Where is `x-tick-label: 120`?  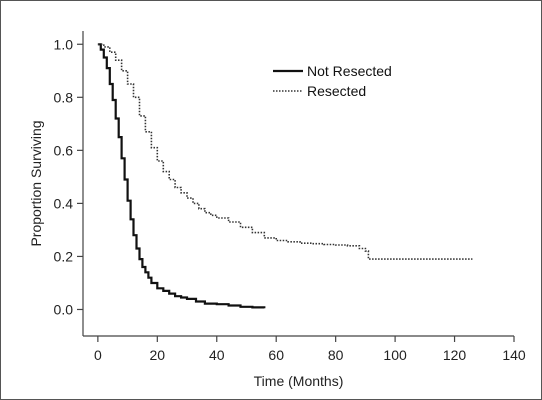
x-tick-label: 120 is located at coordinates (455, 355).